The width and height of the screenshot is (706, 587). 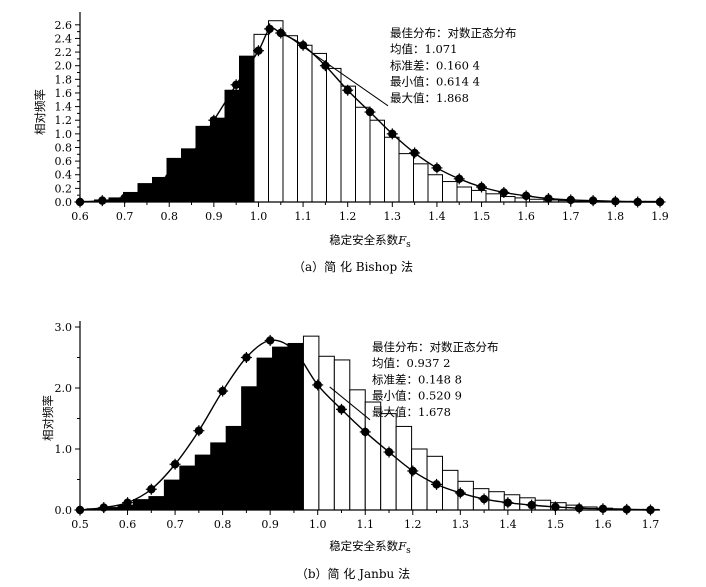 What do you see at coordinates (435, 65) in the screenshot?
I see `annotation-line: 标准差：0.160 4` at bounding box center [435, 65].